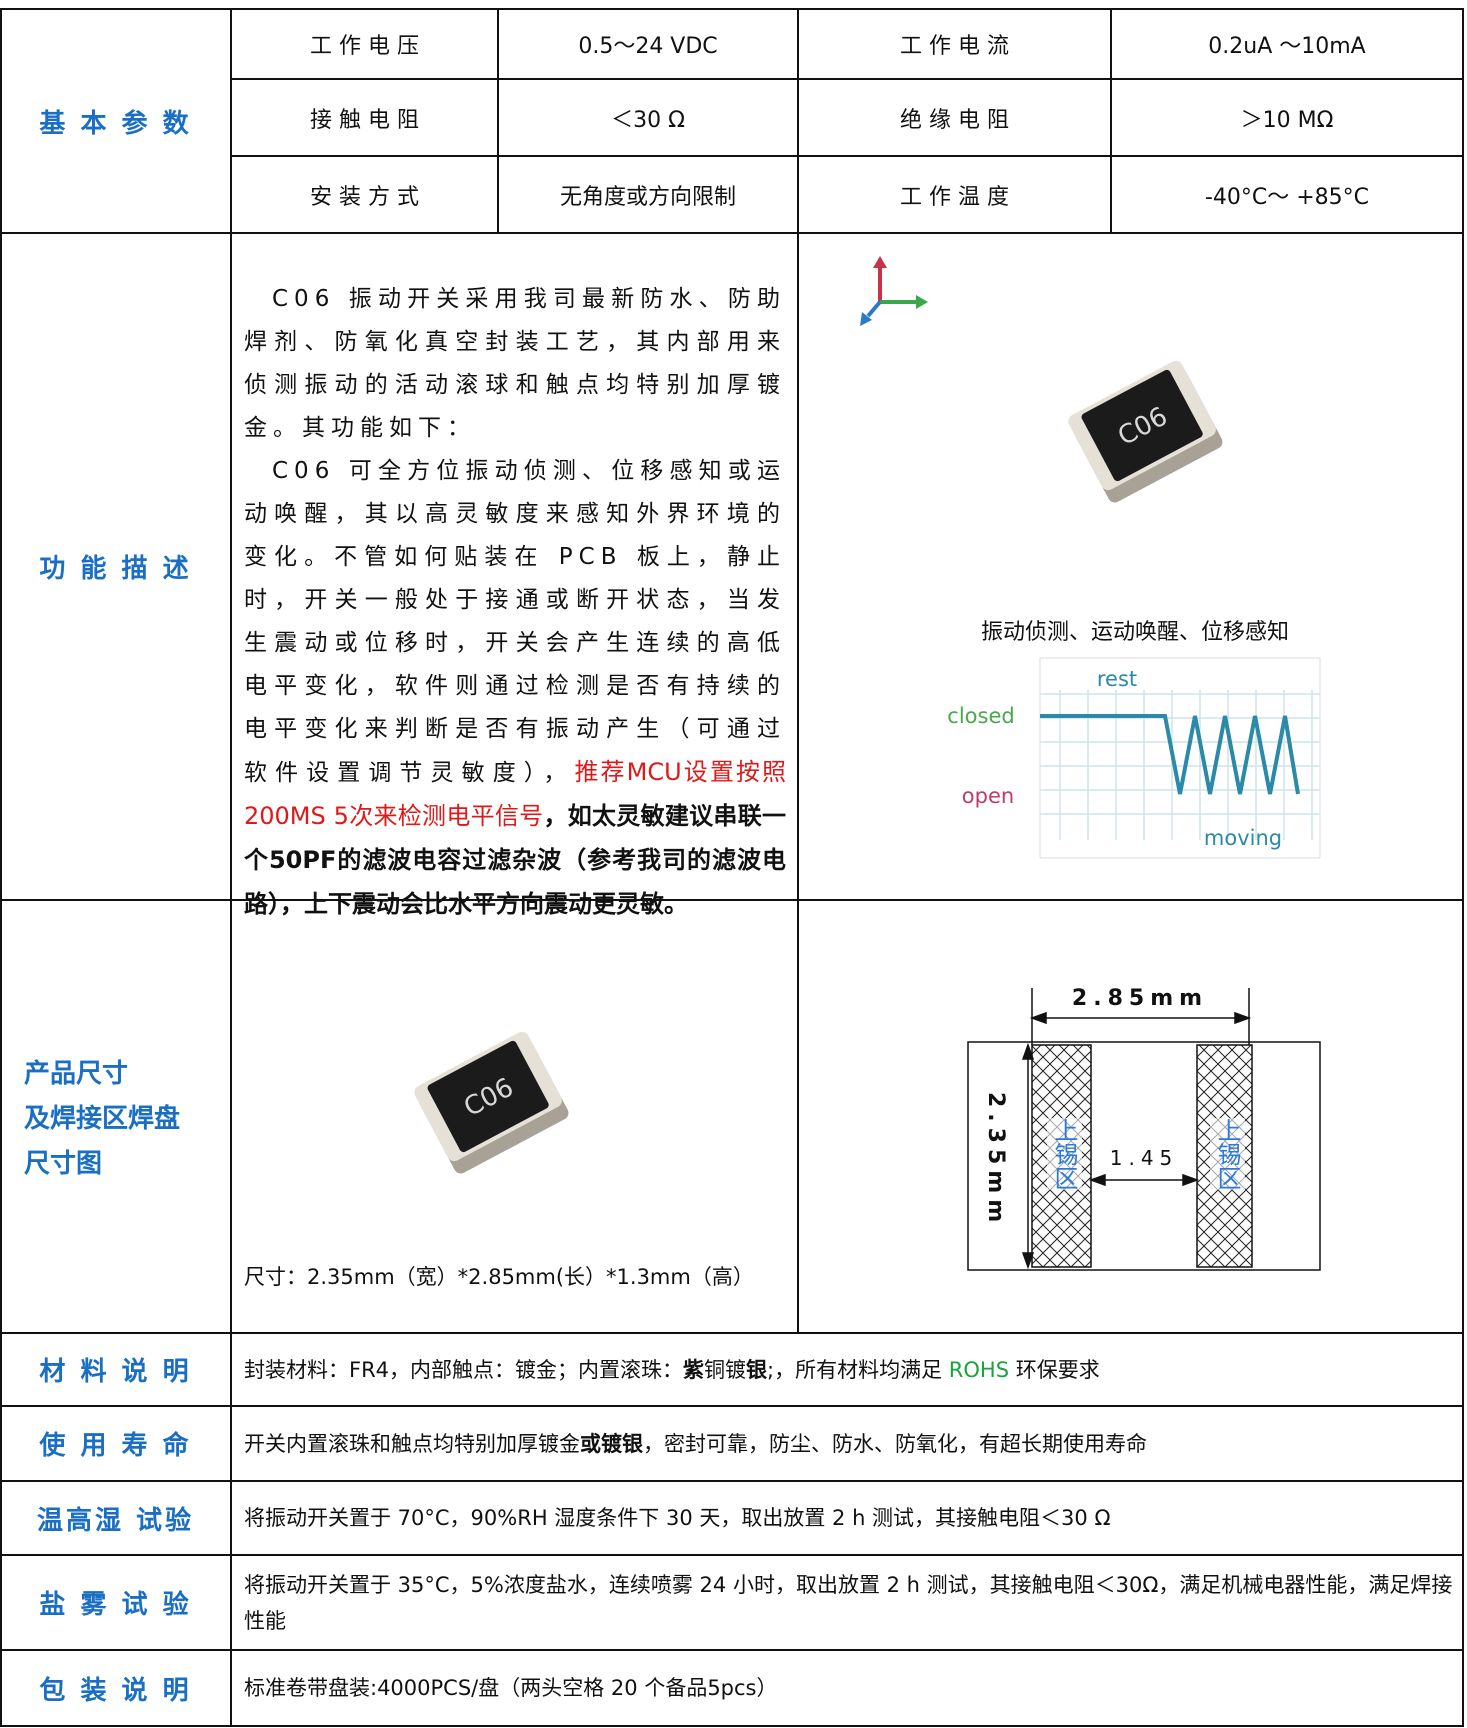  Describe the element at coordinates (364, 46) in the screenshot. I see `param-name: 工 作 电 压` at that location.